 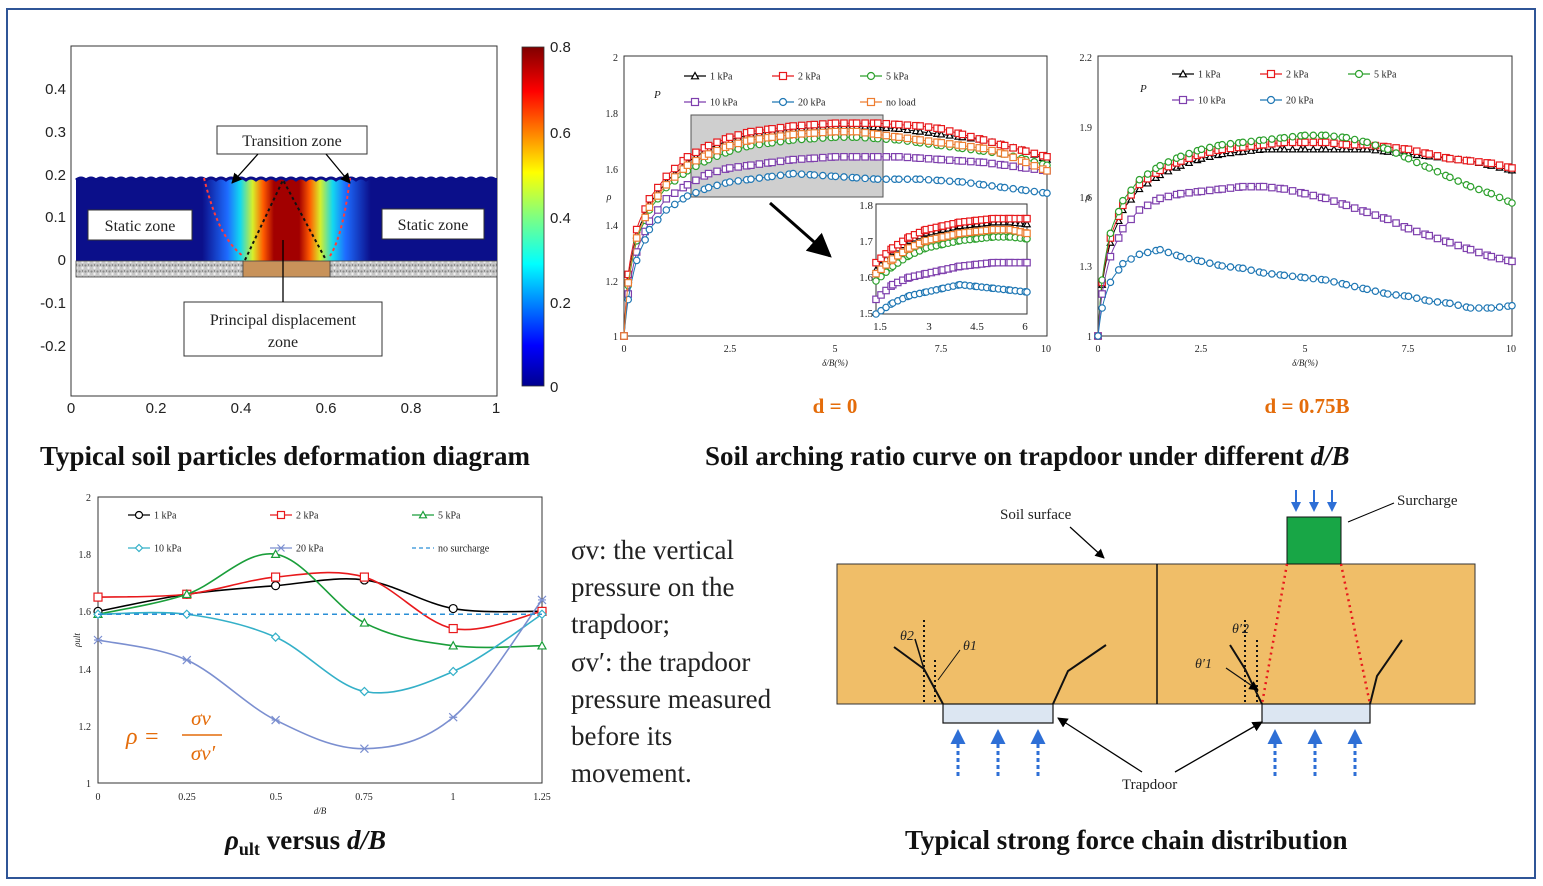 I want to click on series-20-kpa, so click(x=1305, y=292).